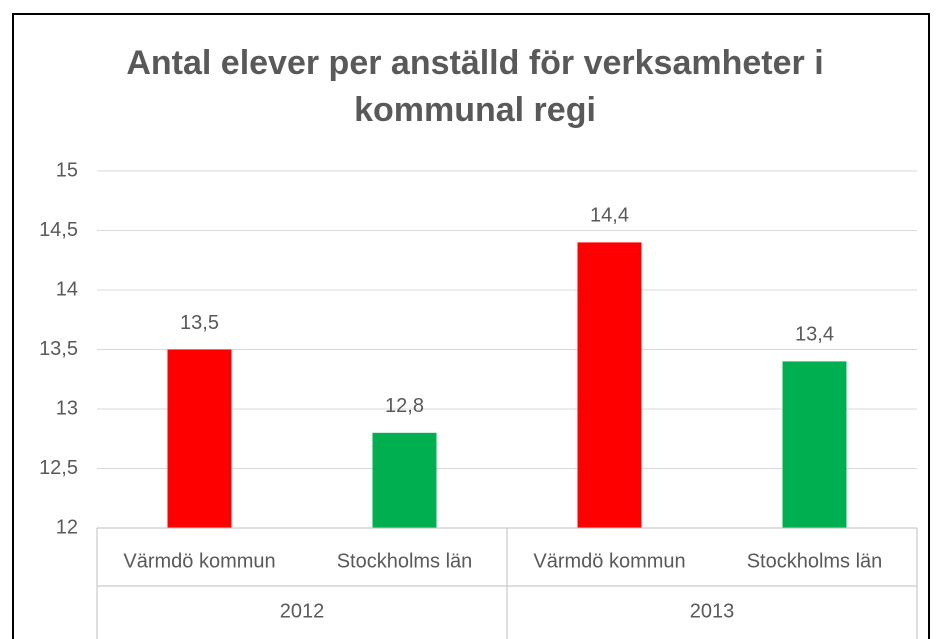 This screenshot has width=937, height=639. Describe the element at coordinates (609, 216) in the screenshot. I see `data-label: 14,4` at that location.